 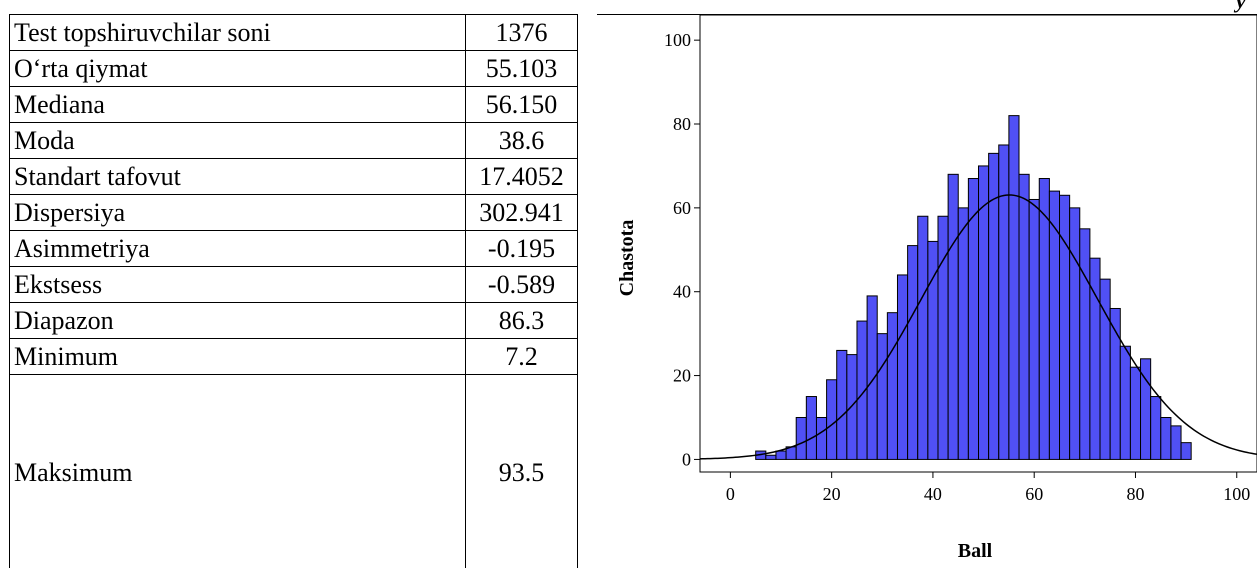 I want to click on stat-value: 17.4052, so click(x=521, y=176).